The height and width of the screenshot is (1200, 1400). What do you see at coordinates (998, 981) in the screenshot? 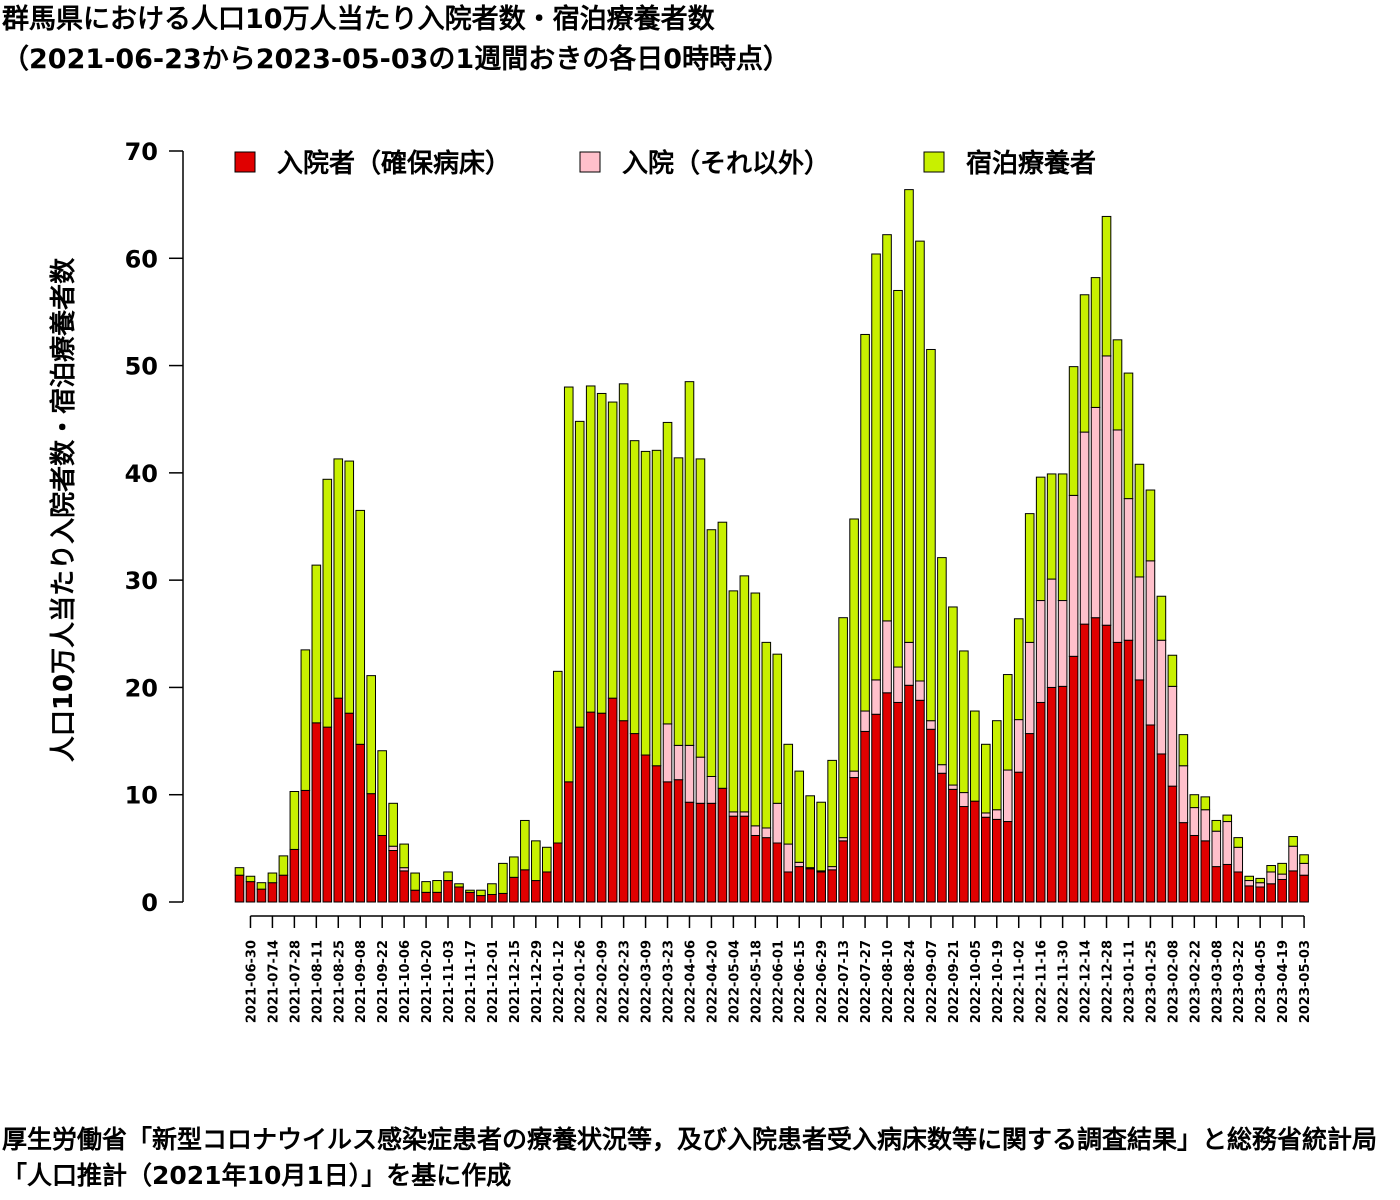
I see `x-tick-label: 2022-10-19` at bounding box center [998, 981].